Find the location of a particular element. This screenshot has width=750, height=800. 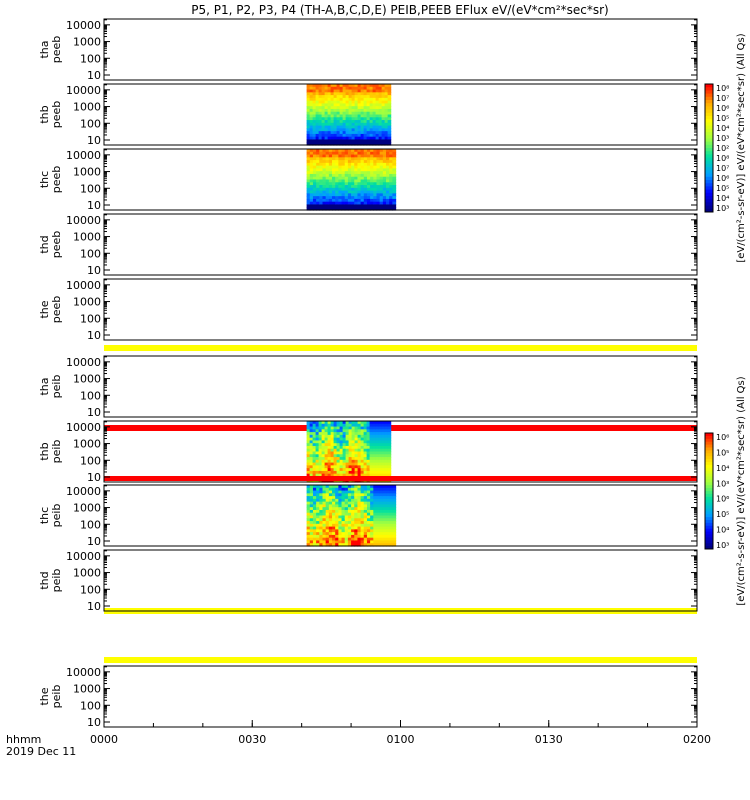

colorbar-tick-label: 10⁶ is located at coordinates (722, 178).